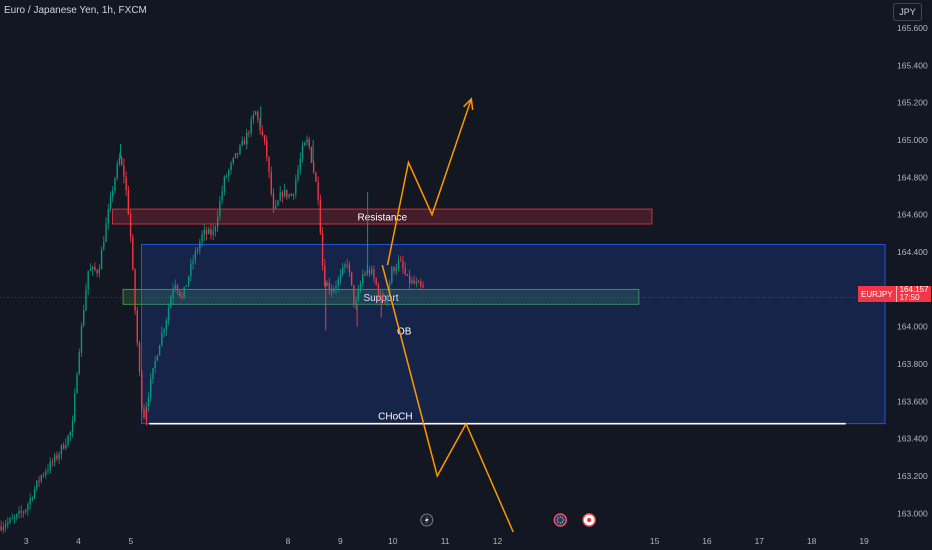  Describe the element at coordinates (589, 520) in the screenshot. I see `flag-jp-icon` at that location.